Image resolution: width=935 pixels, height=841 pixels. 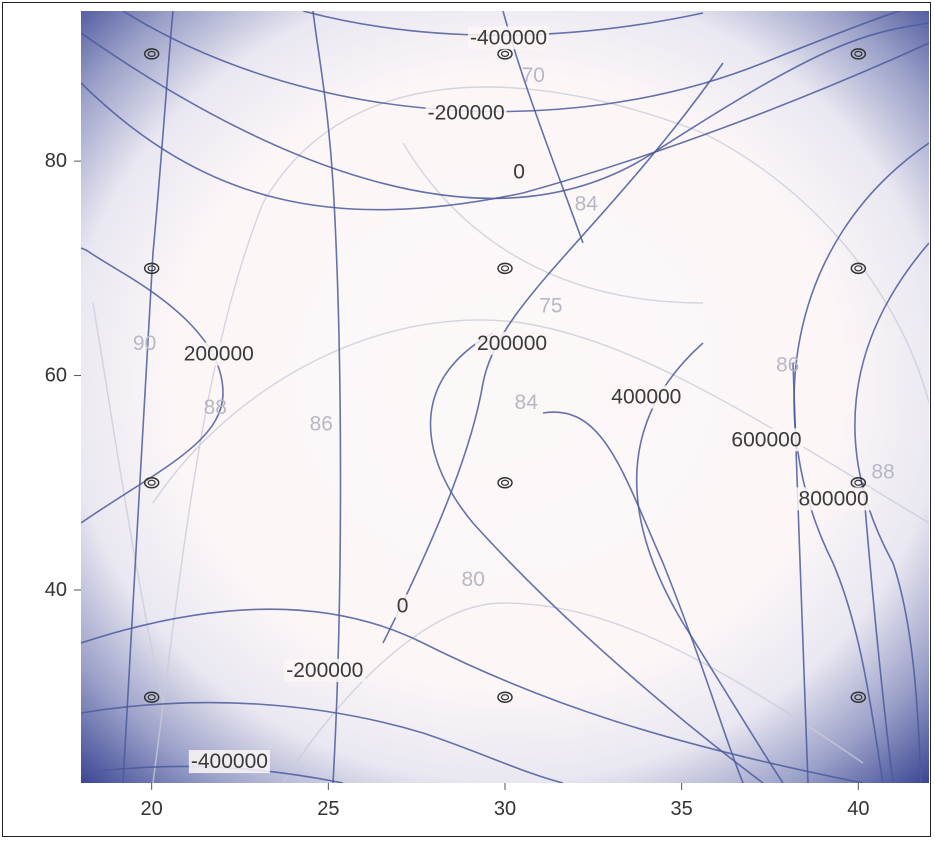 What do you see at coordinates (56, 376) in the screenshot?
I see `y-tick-label: 60` at bounding box center [56, 376].